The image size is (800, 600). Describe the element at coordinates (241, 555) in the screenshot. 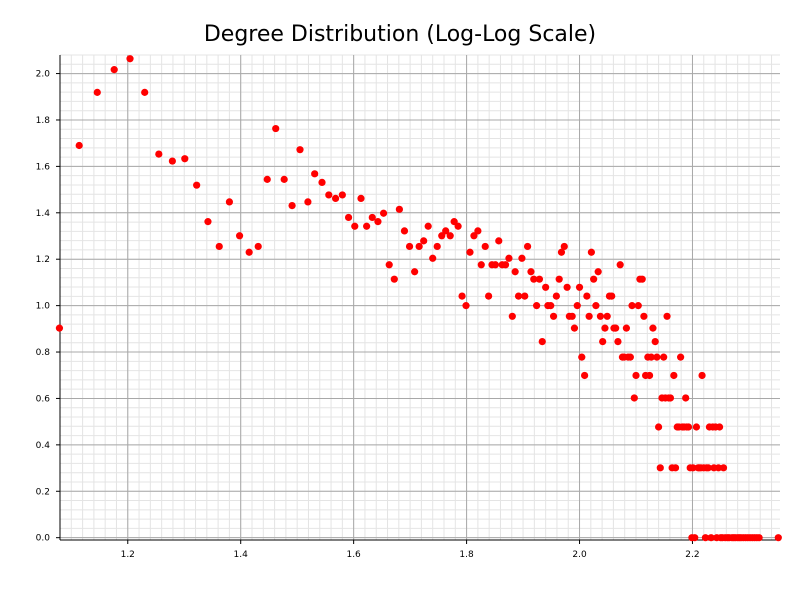

I see `x-tick-label: 1.4` at that location.